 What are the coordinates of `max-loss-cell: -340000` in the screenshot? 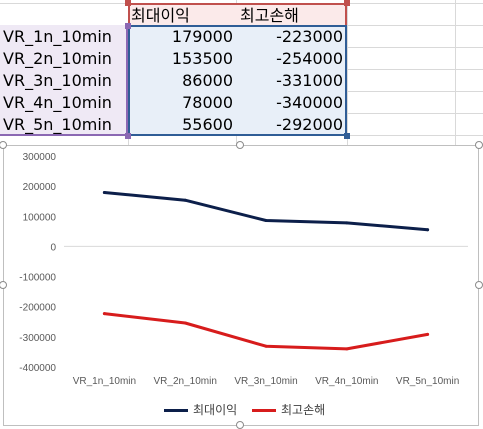 It's located at (309, 102).